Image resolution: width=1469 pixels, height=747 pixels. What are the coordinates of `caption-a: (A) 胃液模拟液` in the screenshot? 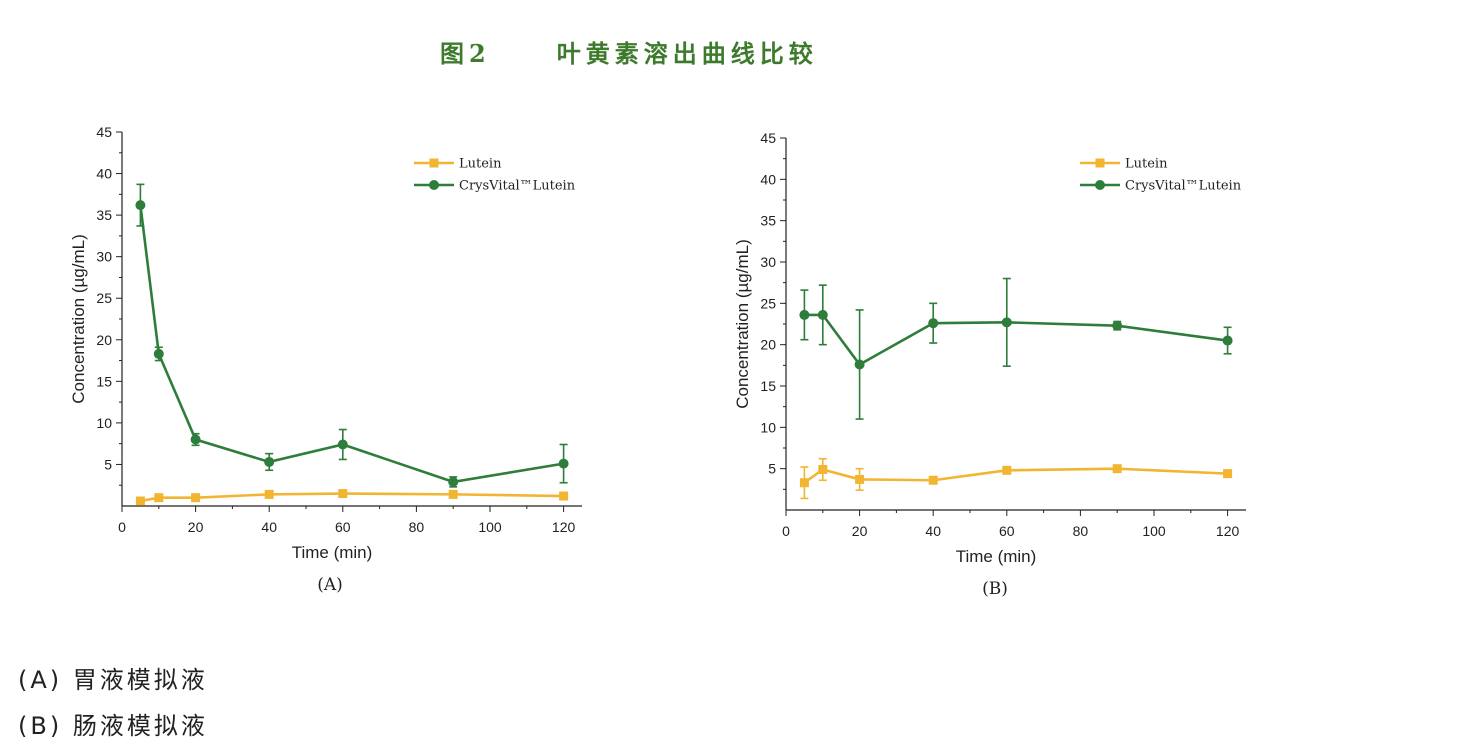 It's located at (113, 680).